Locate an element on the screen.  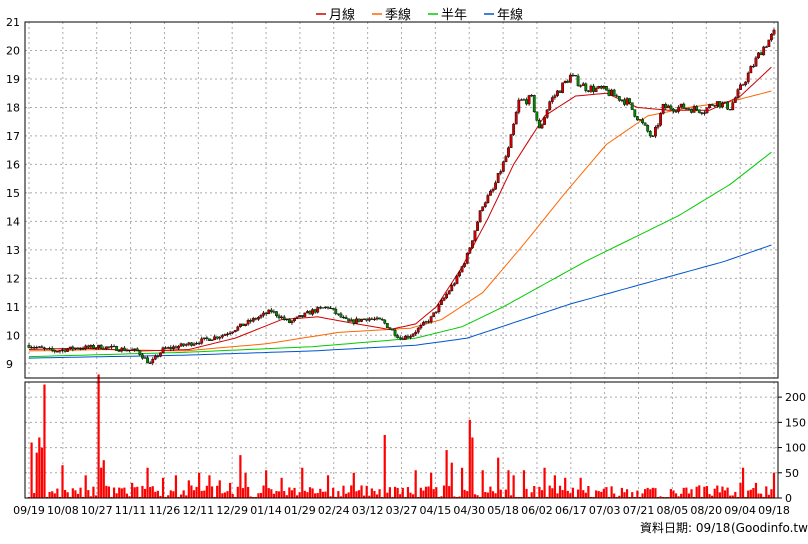
legend: 月線 季線 半年 年線 is located at coordinates (419, 15).